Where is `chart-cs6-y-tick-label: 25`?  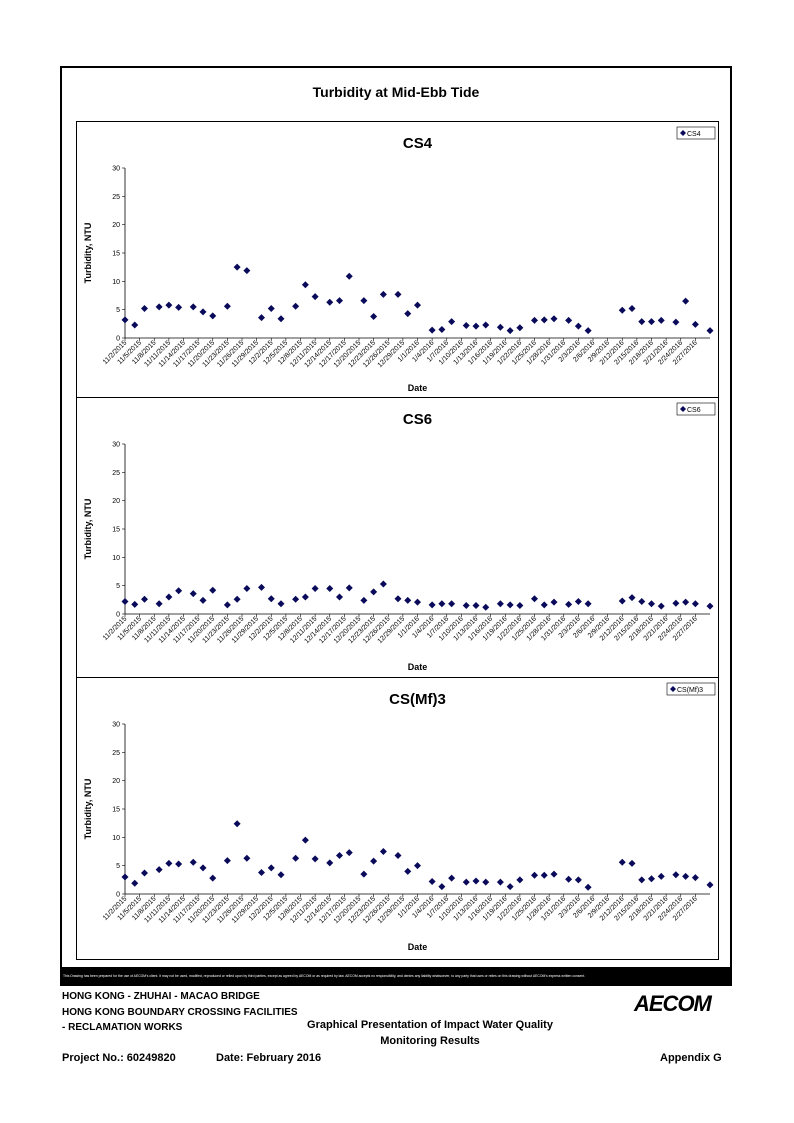 chart-cs6-y-tick-label: 25 is located at coordinates (116, 473).